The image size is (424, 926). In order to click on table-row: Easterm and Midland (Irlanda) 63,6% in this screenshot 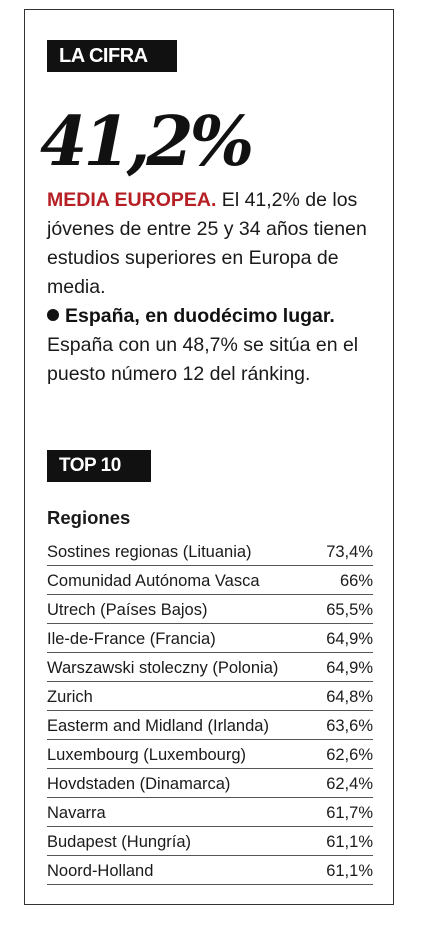, I will do `click(210, 725)`.